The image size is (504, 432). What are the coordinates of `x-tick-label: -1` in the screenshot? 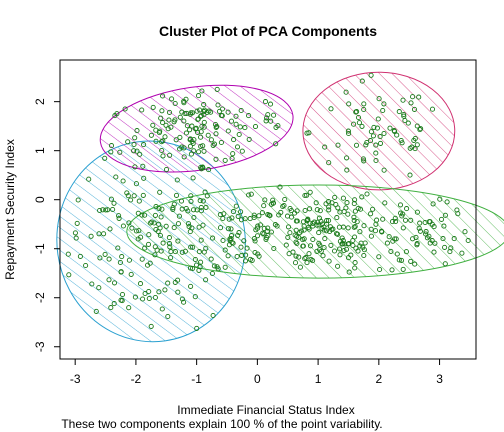 It's located at (196, 379).